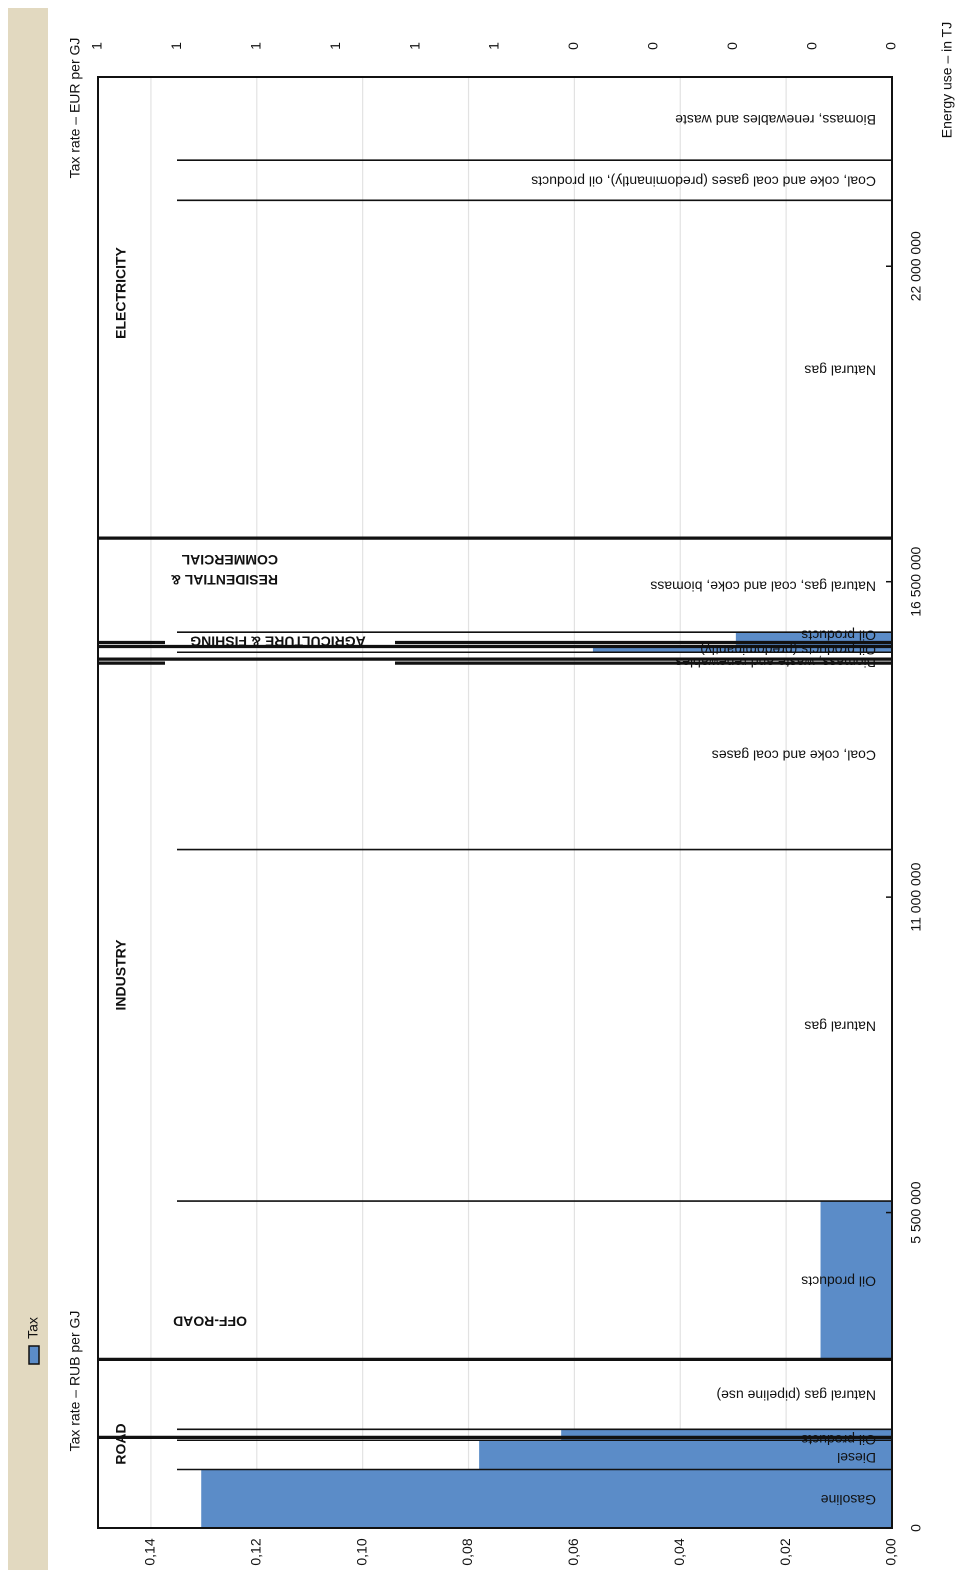 The image size is (959, 1570). I want to click on sector-label-residential-commercial: RESIDENTIAL &COMMERCIAL, so click(224, 570).